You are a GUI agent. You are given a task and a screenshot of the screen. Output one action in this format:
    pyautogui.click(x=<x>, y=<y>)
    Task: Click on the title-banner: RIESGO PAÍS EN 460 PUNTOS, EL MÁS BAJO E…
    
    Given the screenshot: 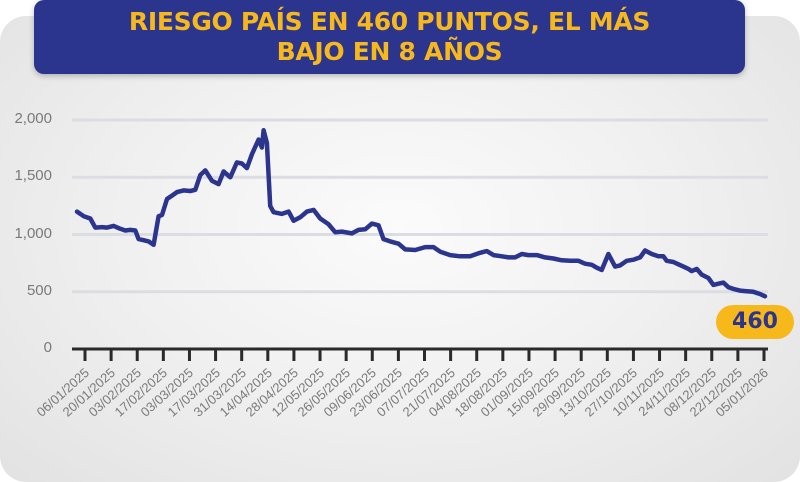 What is the action you would take?
    pyautogui.click(x=389, y=37)
    